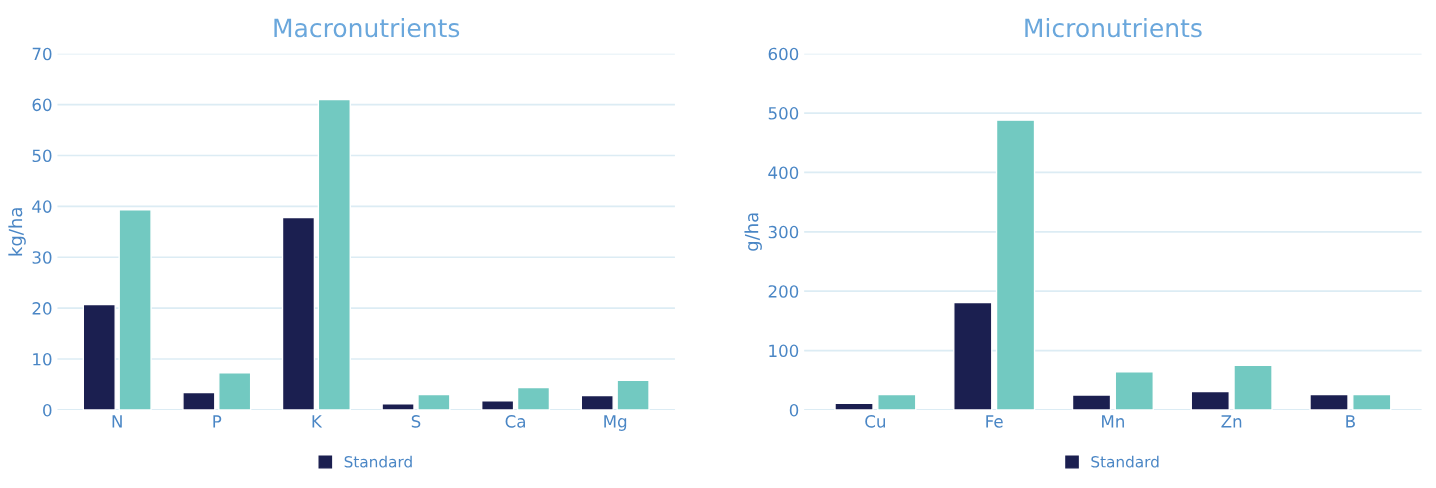  Describe the element at coordinates (42, 105) in the screenshot. I see `y-tick-label: 60` at that location.